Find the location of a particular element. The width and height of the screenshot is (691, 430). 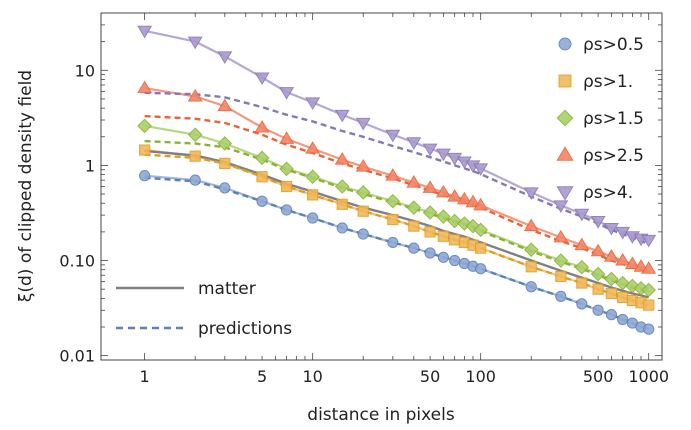

legend-label-0: ρs>0.5 is located at coordinates (613, 45).